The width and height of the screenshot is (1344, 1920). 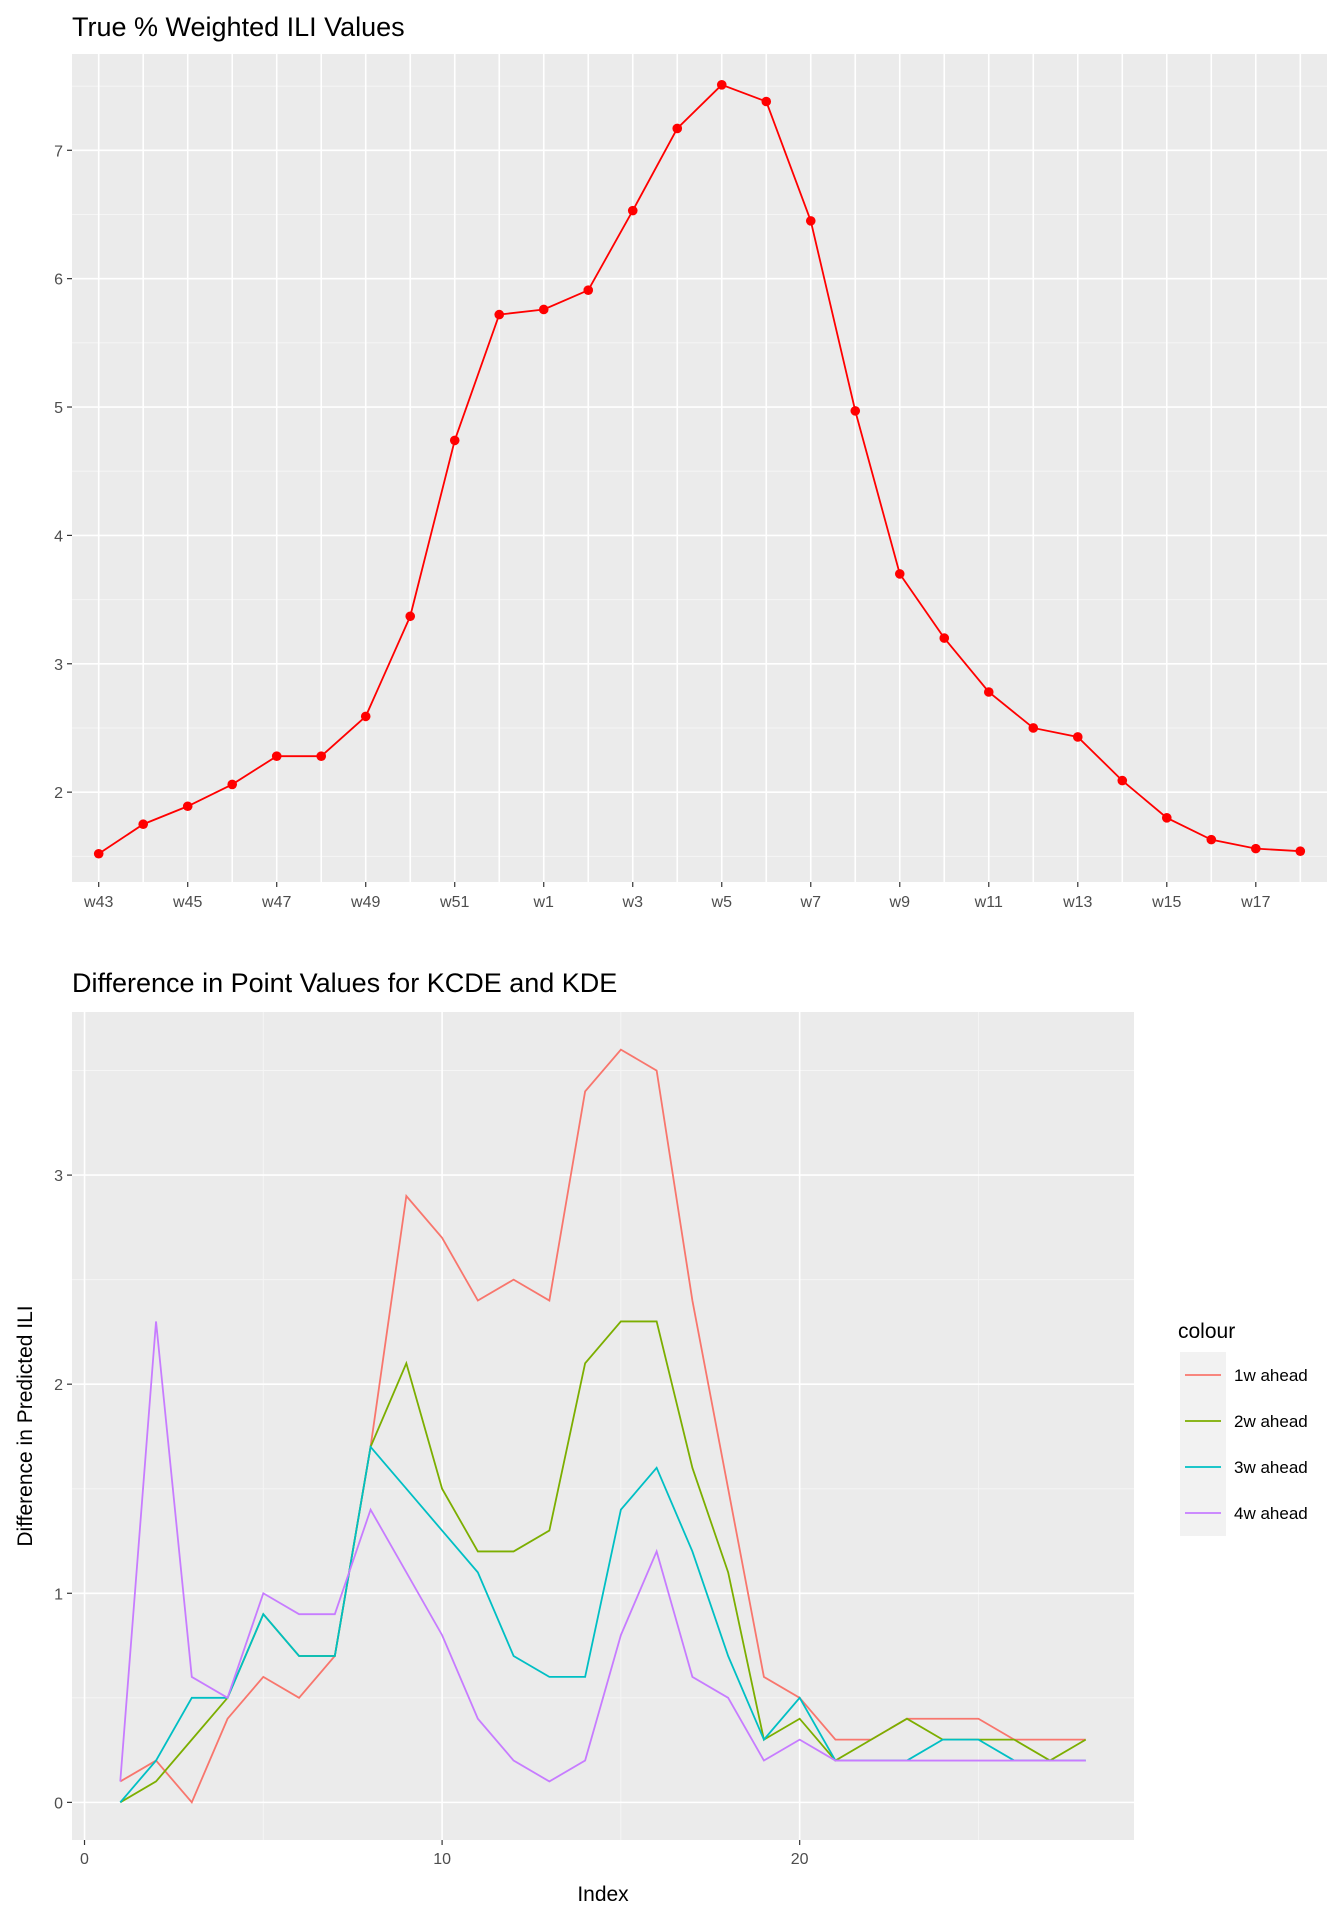 I want to click on chart-ili-y-axis: 2 3 4 5 6 7, so click(x=63, y=472).